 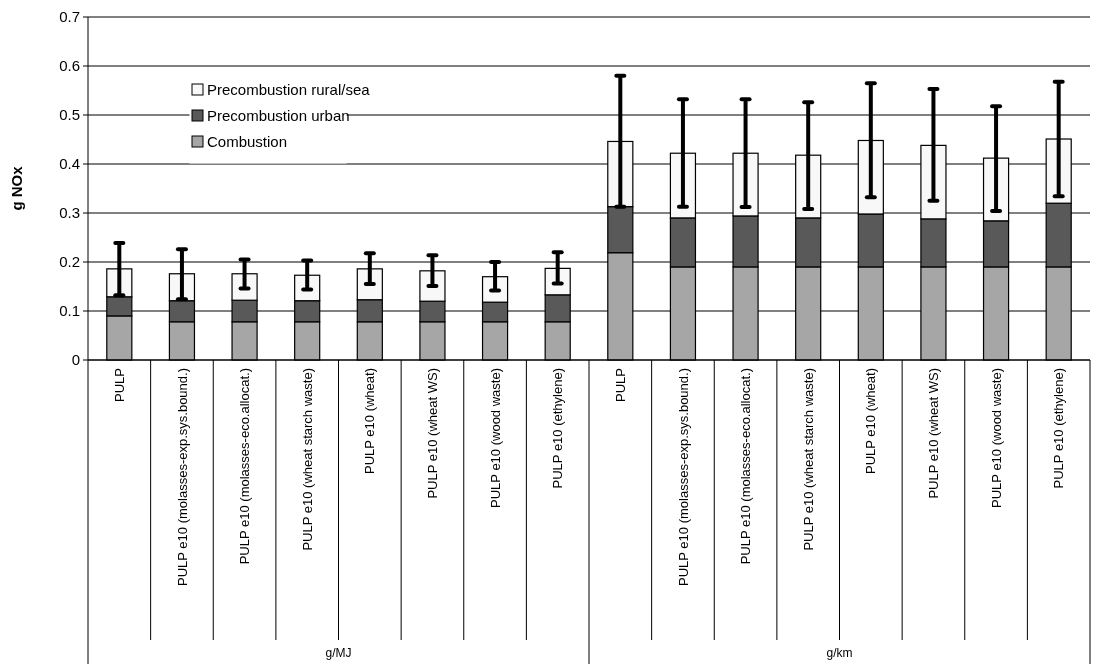 What do you see at coordinates (338, 653) in the screenshot?
I see `text: g/MJ` at bounding box center [338, 653].